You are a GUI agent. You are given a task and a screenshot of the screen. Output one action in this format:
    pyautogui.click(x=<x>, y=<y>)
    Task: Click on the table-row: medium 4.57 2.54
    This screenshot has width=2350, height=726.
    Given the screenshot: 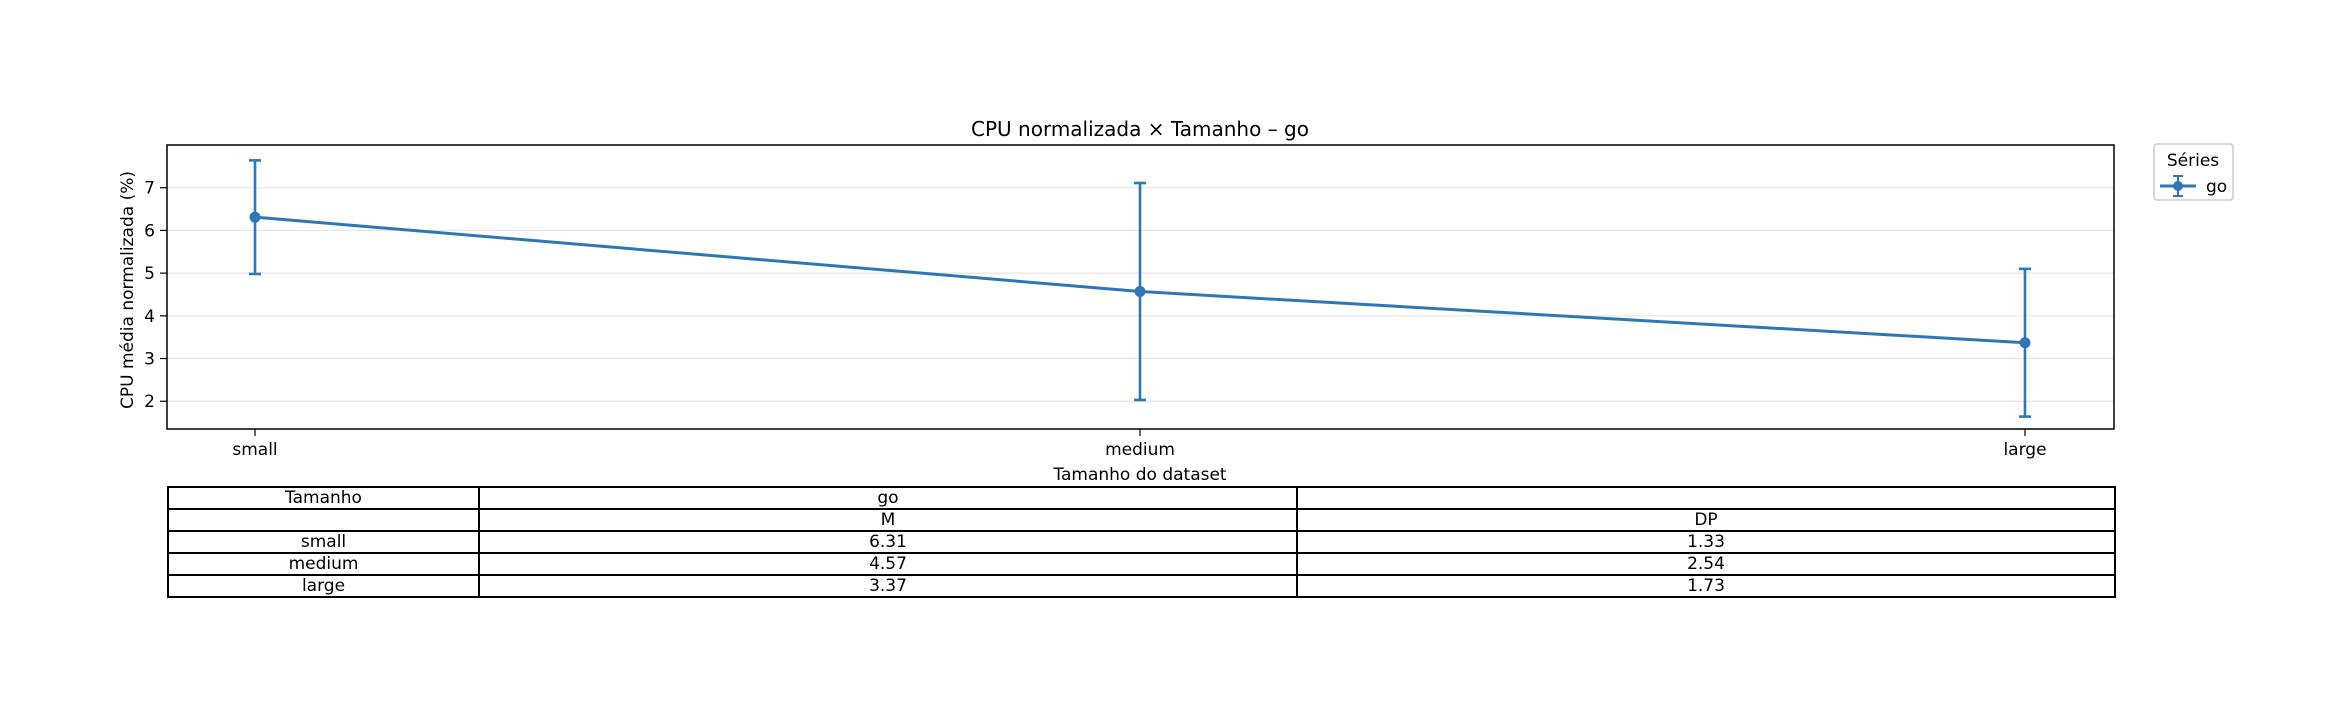 What is the action you would take?
    pyautogui.click(x=1141, y=564)
    